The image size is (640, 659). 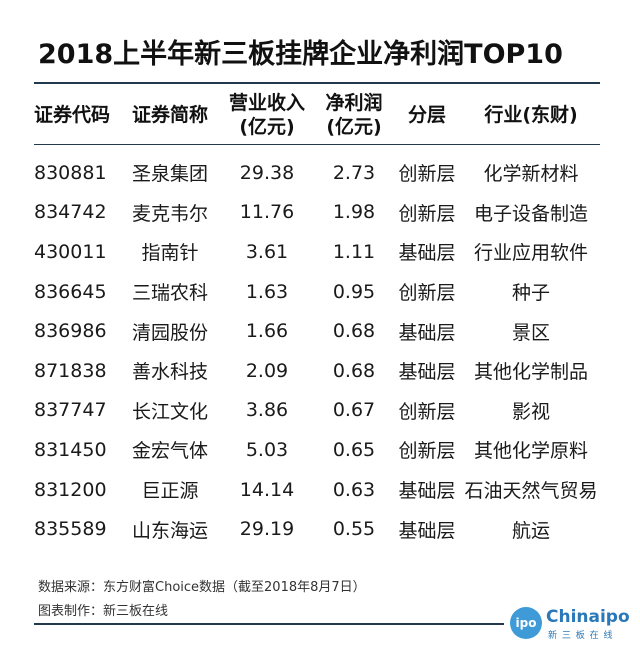 I want to click on header-revenue: 营业收入 (亿元), so click(x=267, y=115).